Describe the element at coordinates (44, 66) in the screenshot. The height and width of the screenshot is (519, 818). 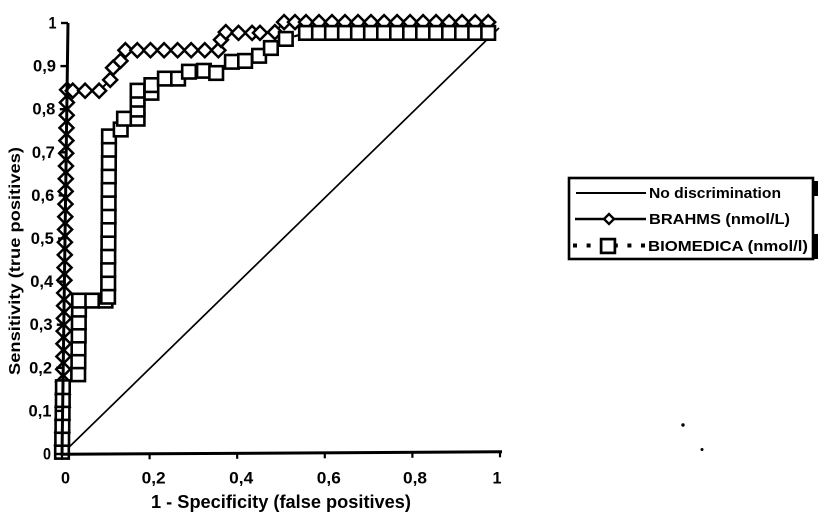
I see `svg-text: 0,9` at that location.